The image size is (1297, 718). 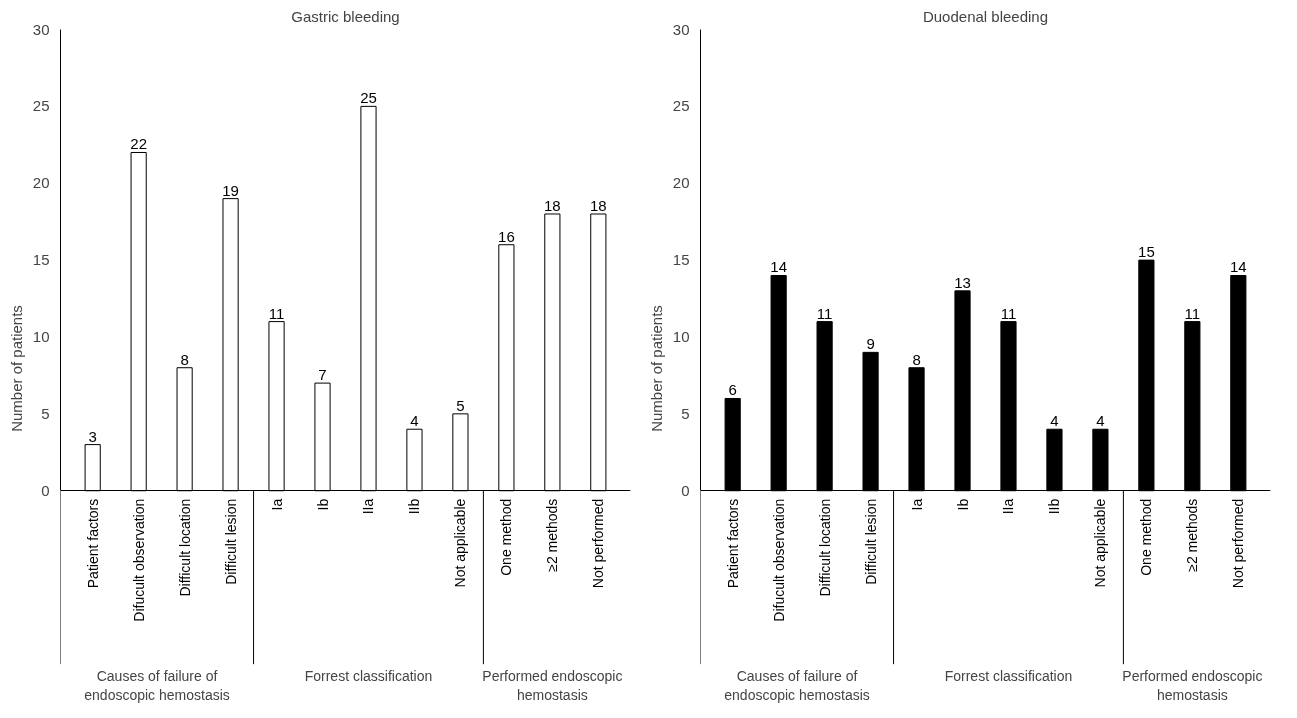 What do you see at coordinates (962, 282) in the screenshot?
I see `data-label: 13` at bounding box center [962, 282].